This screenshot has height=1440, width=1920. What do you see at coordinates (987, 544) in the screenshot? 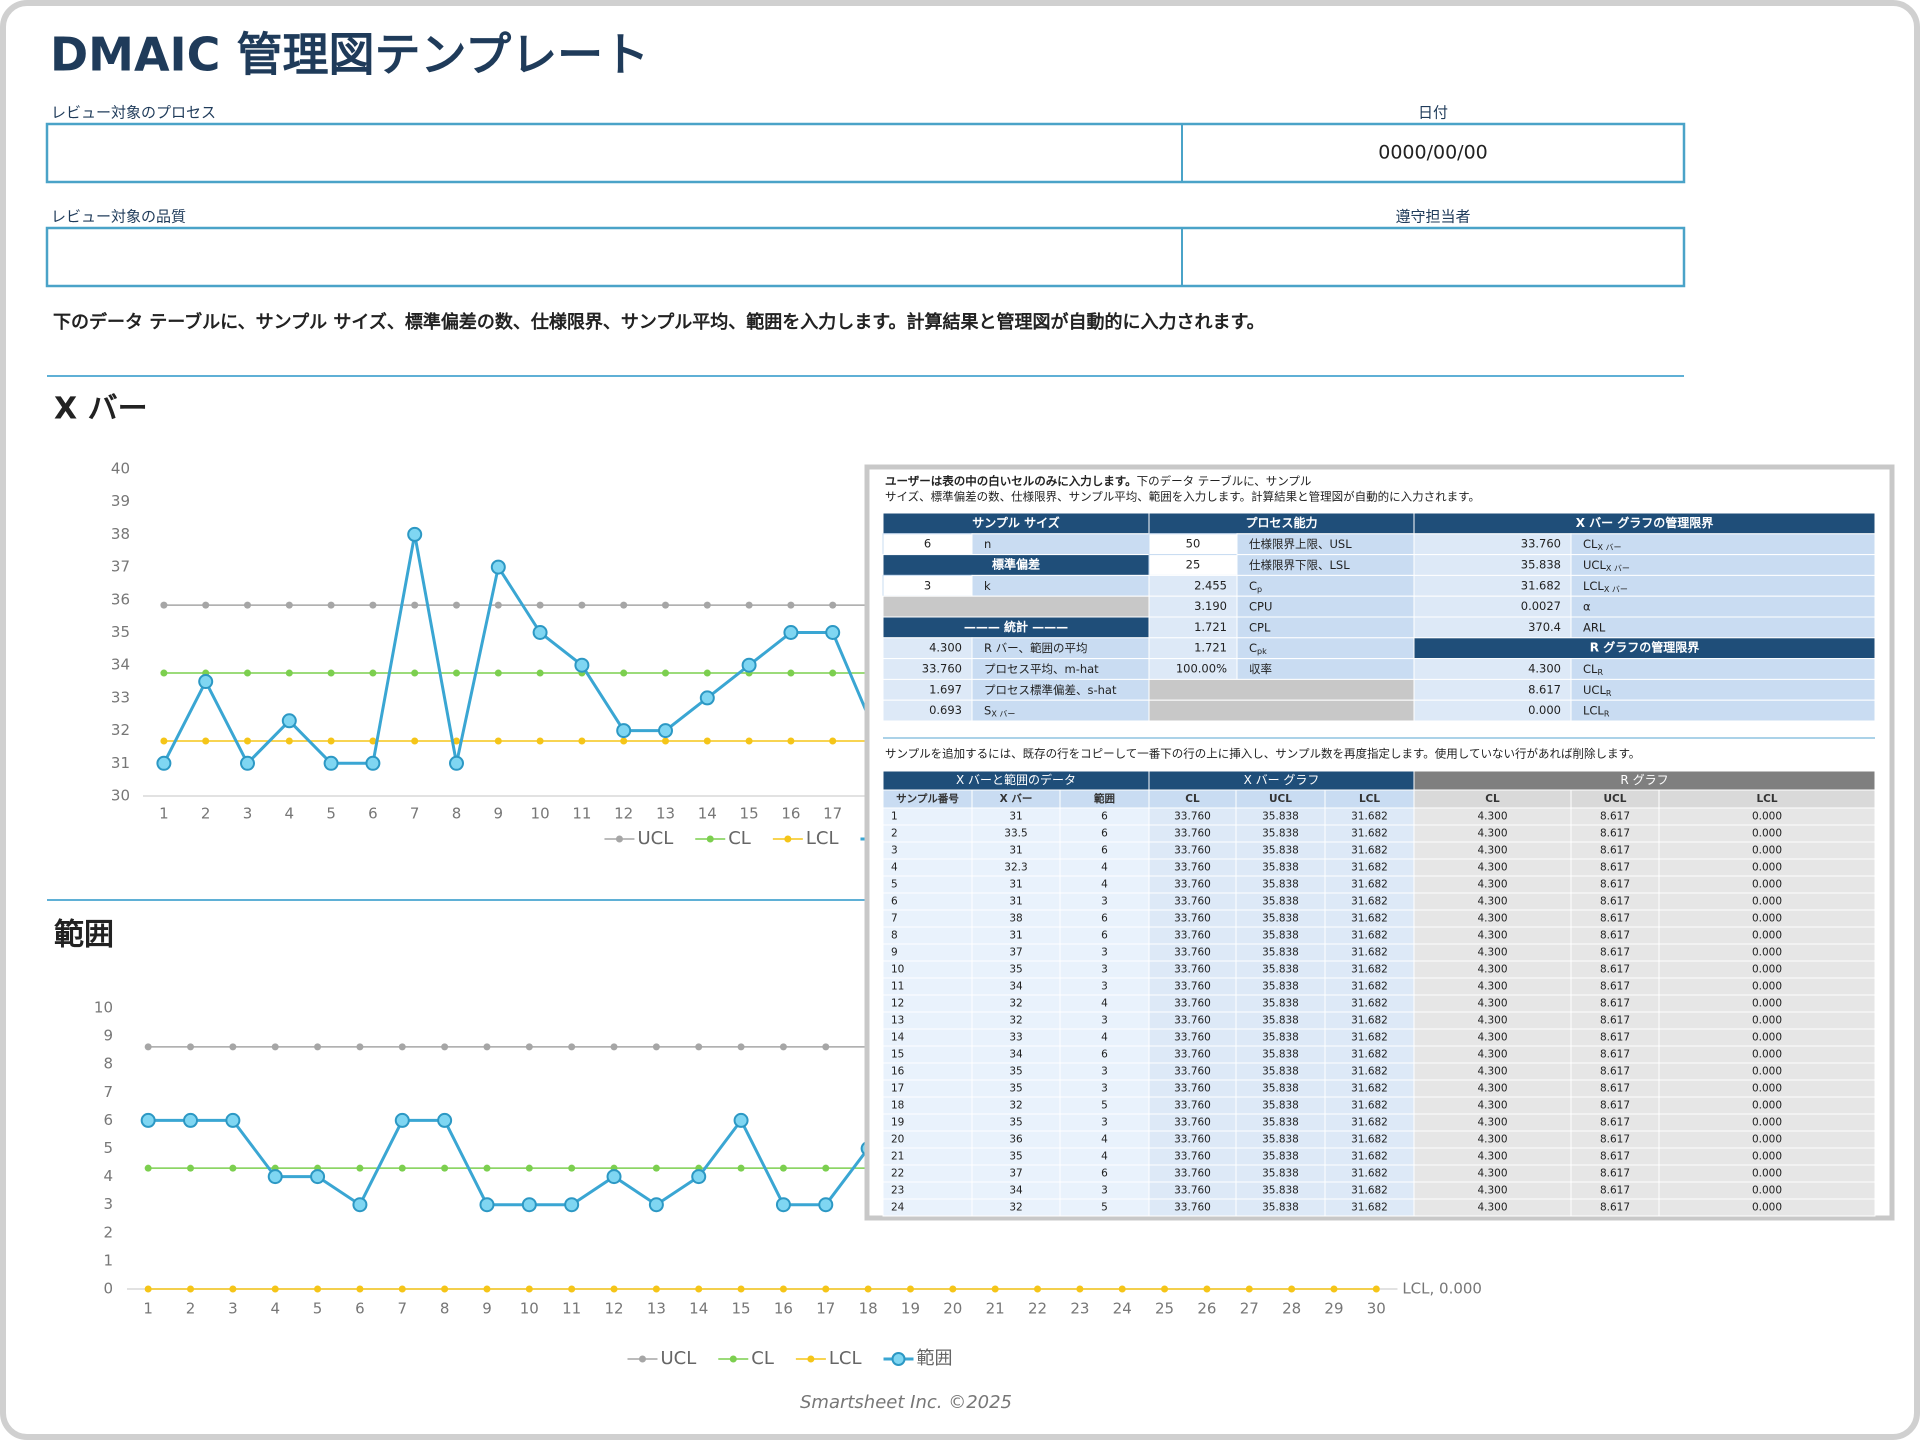
I see `label-text: n` at bounding box center [987, 544].